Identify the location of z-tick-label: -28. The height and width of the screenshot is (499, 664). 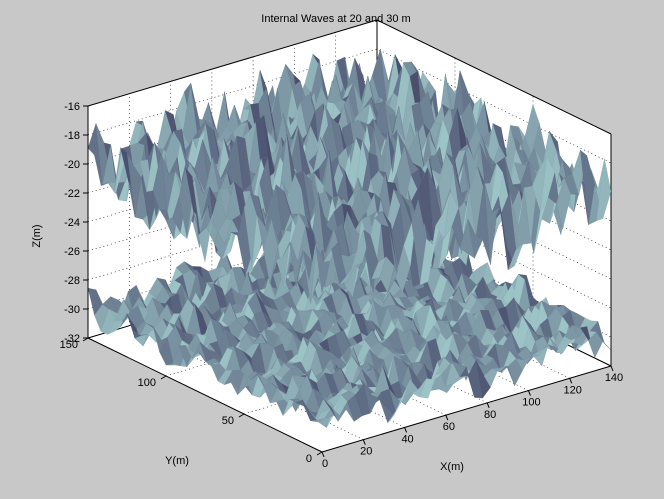
(72, 281).